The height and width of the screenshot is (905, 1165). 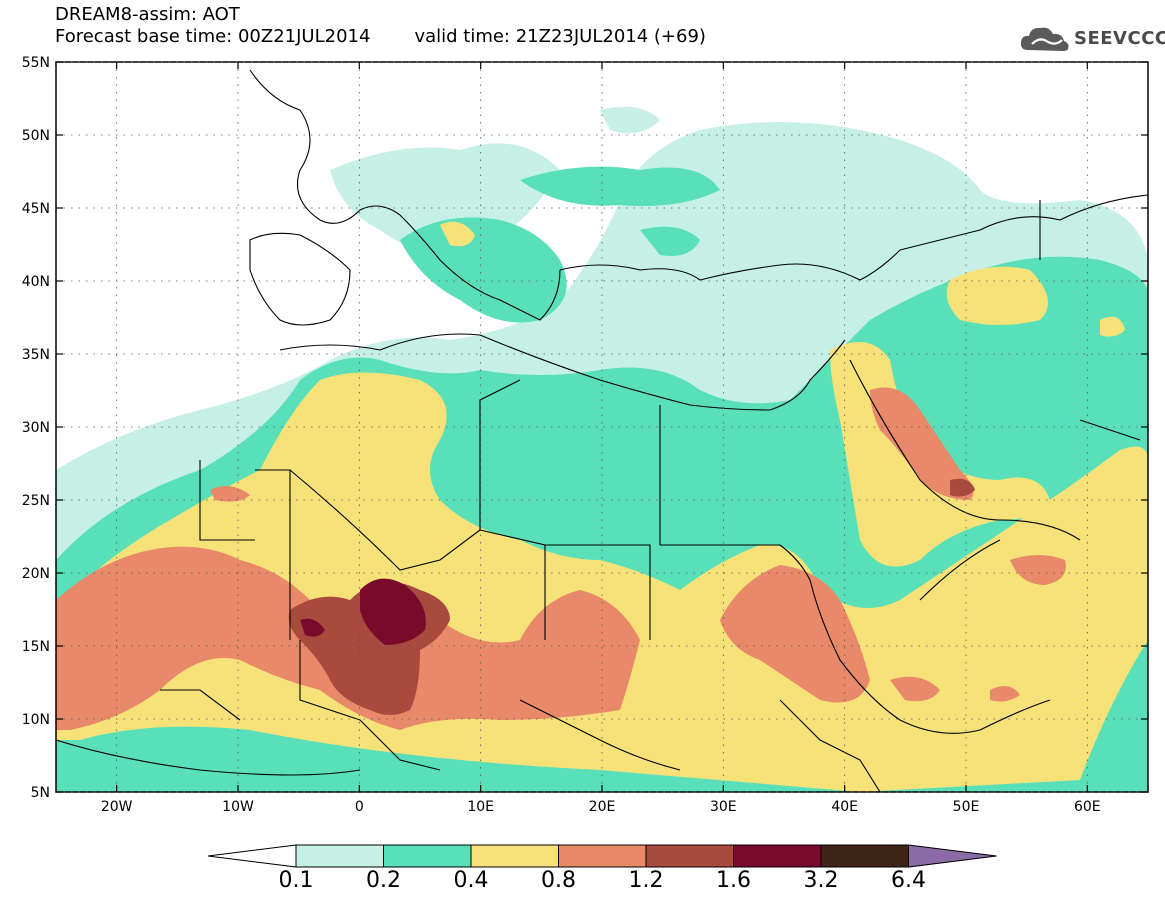 I want to click on colorbar-label: 1.6, so click(x=733, y=880).